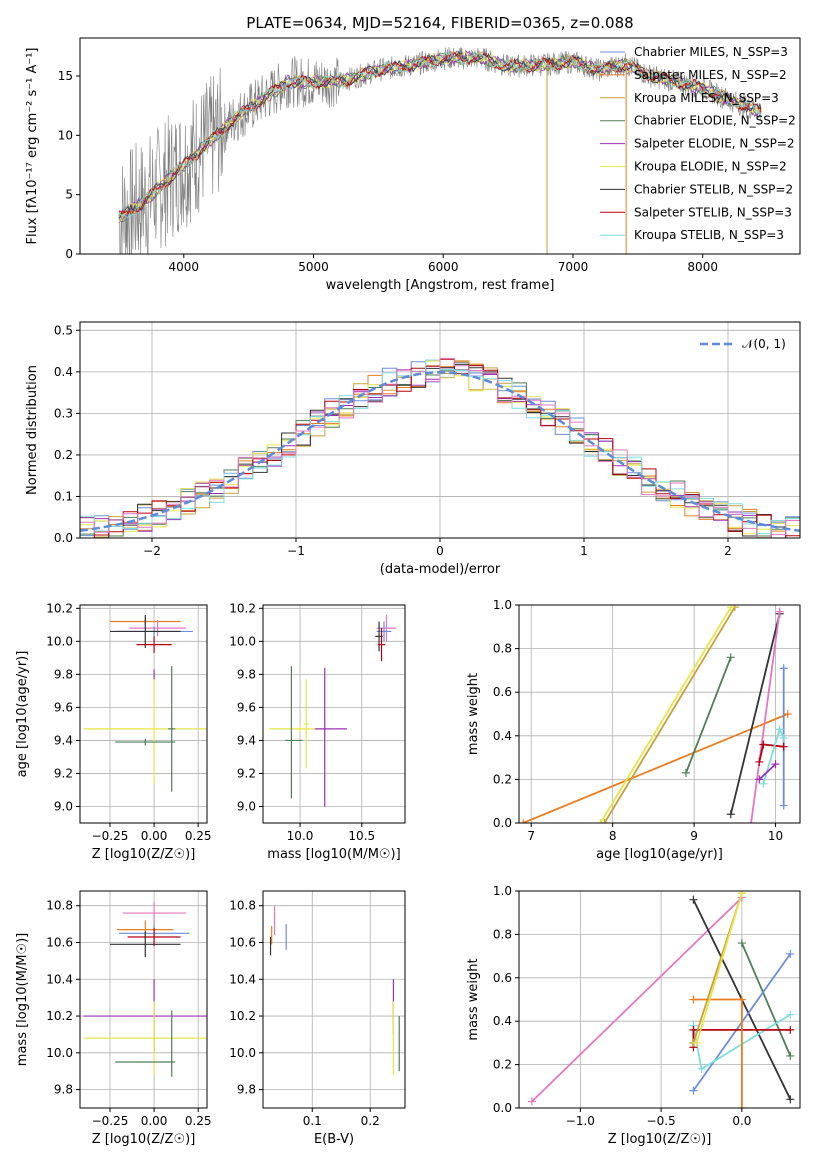  I want to click on x-axis-label: (data-model)/error, so click(440, 569).